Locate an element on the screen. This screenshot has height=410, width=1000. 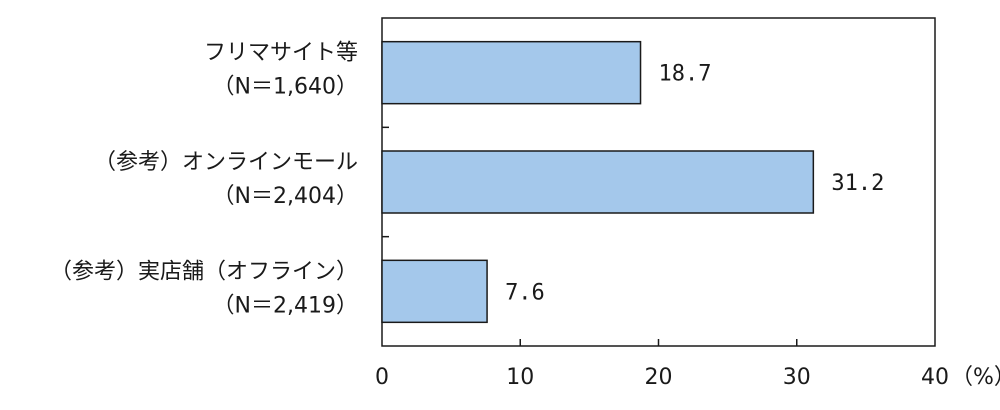
x-tick-label-0: 0 is located at coordinates (382, 377).